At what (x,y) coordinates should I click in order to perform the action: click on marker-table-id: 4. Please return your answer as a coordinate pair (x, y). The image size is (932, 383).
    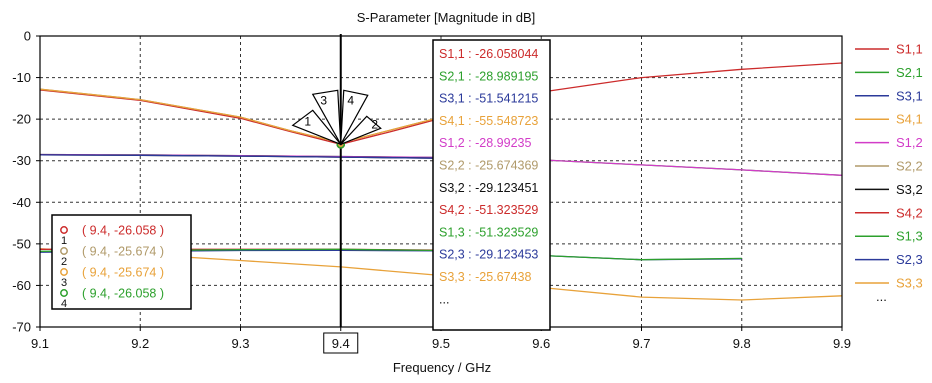
    Looking at the image, I should click on (64, 304).